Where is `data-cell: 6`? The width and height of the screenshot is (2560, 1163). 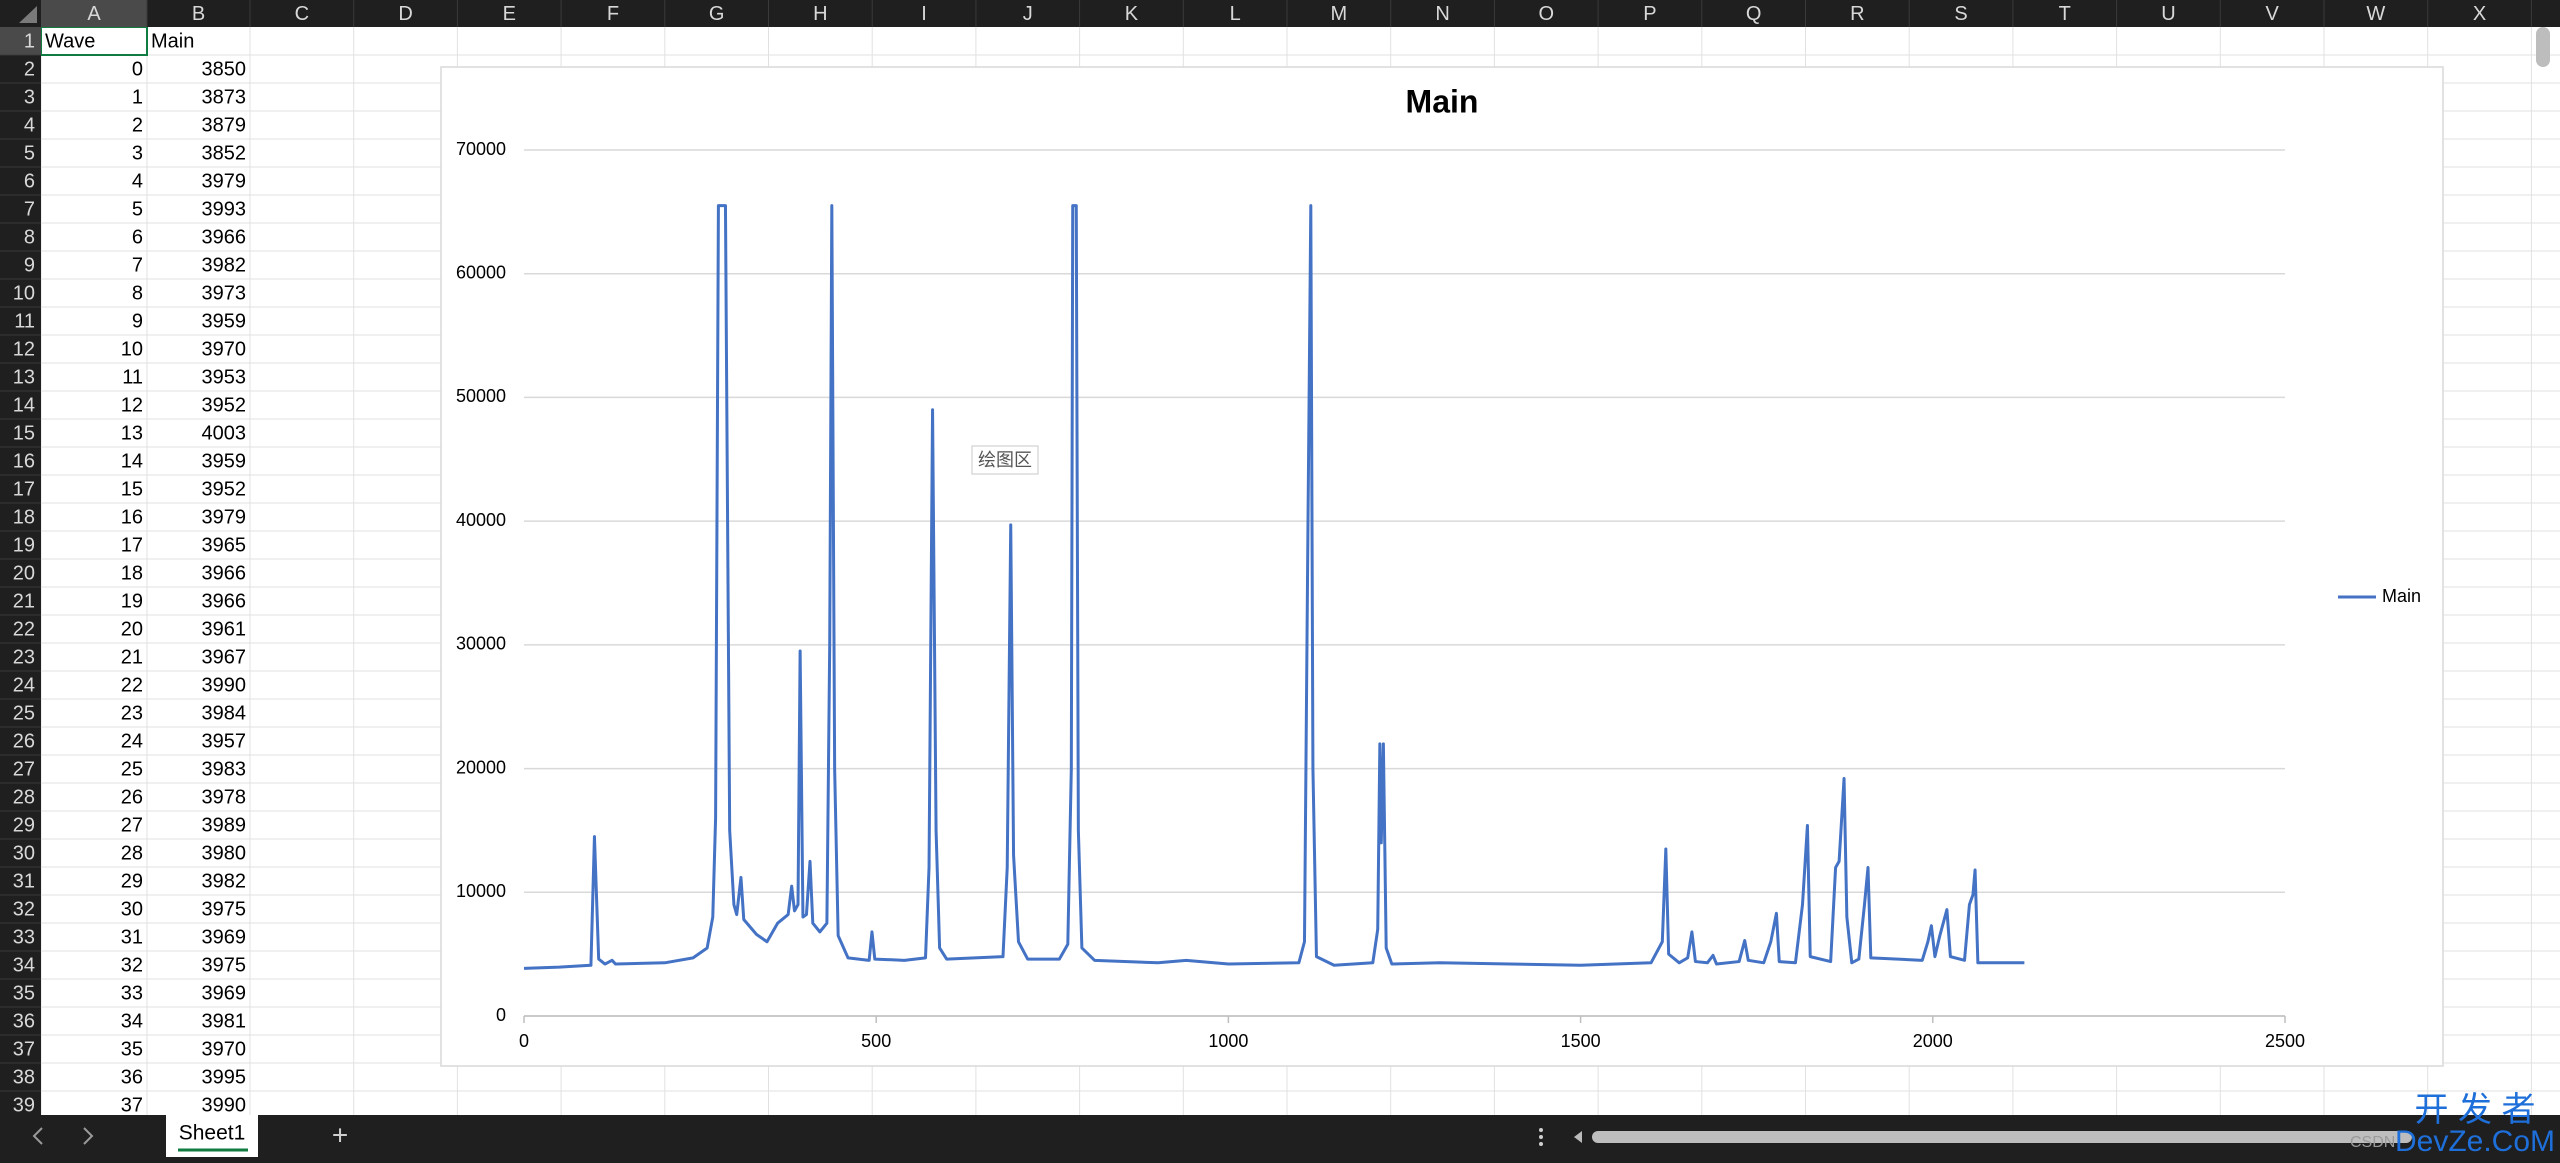 data-cell: 6 is located at coordinates (137, 237).